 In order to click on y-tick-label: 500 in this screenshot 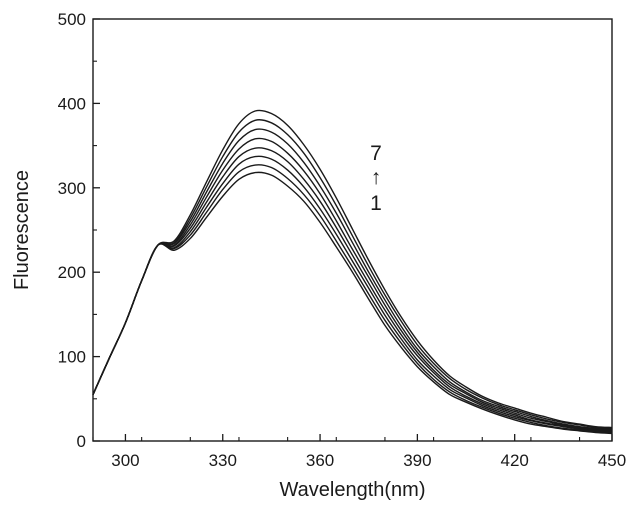, I will do `click(72, 19)`.